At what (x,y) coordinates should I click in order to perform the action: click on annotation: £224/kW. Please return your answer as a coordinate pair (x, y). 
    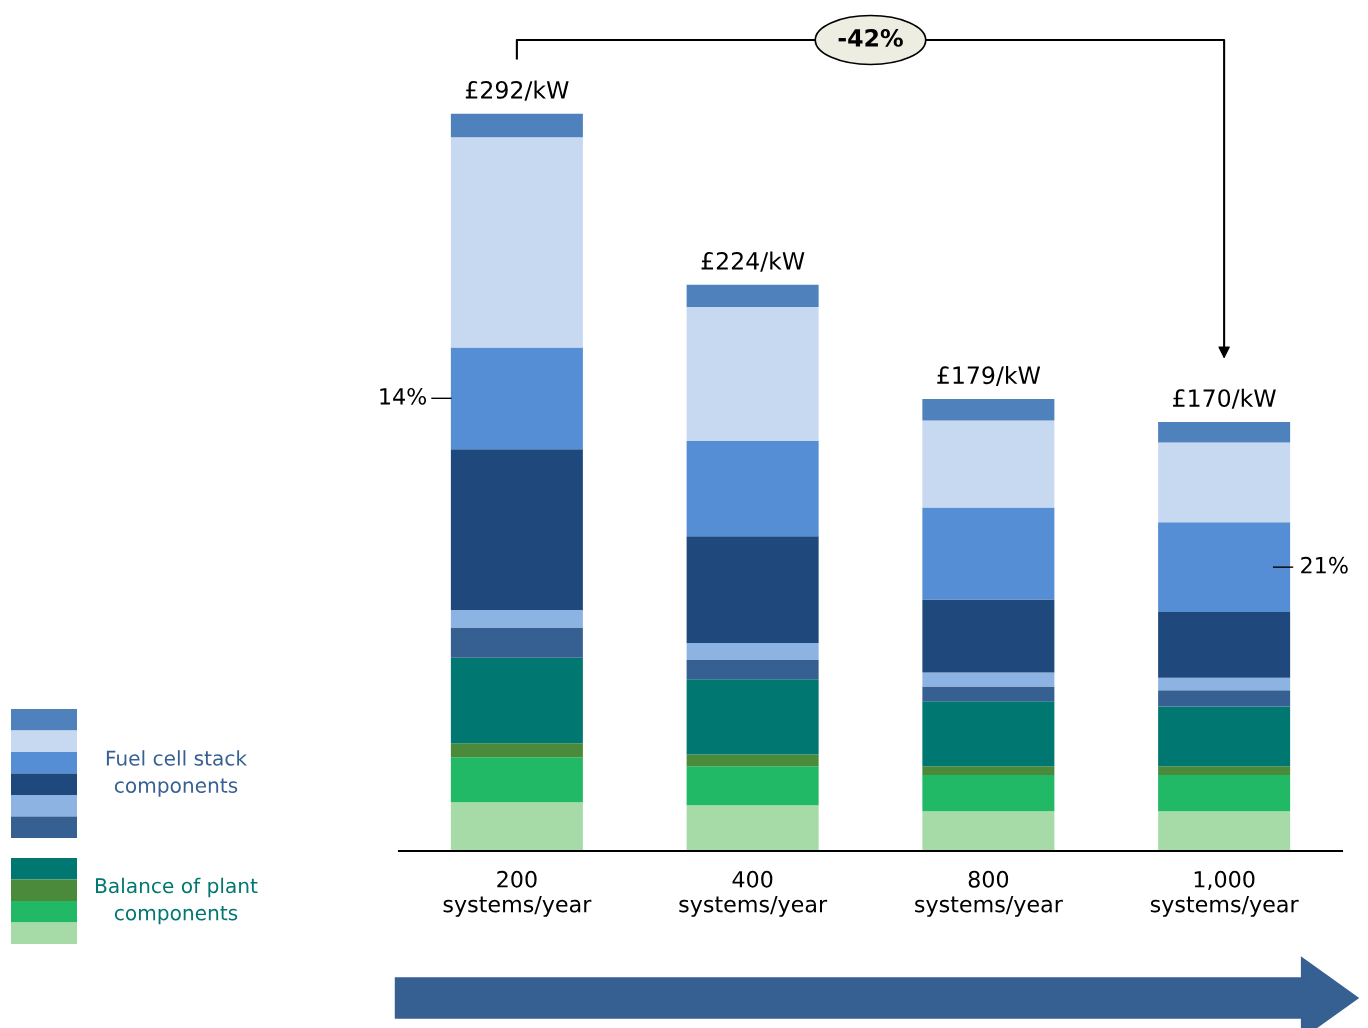
    Looking at the image, I should click on (753, 261).